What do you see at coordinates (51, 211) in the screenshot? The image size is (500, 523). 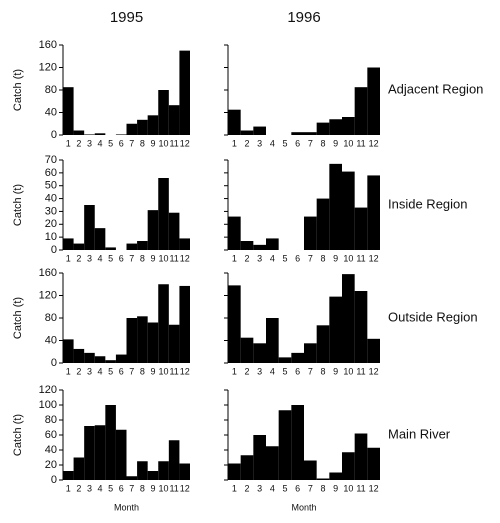 I see `y-tick-label: 30` at bounding box center [51, 211].